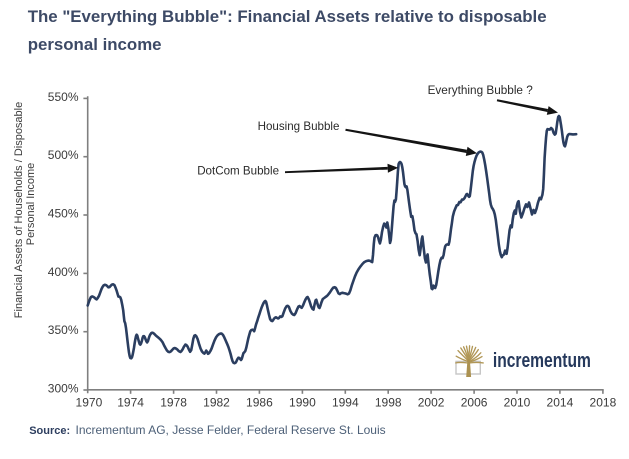 The image size is (629, 459). Describe the element at coordinates (63, 214) in the screenshot. I see `svg-text: 450%` at that location.